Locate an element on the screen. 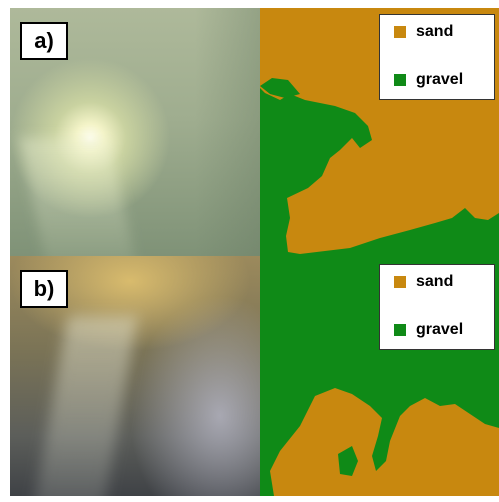 The width and height of the screenshot is (499, 502). legend-b: sand gravel is located at coordinates (437, 307).